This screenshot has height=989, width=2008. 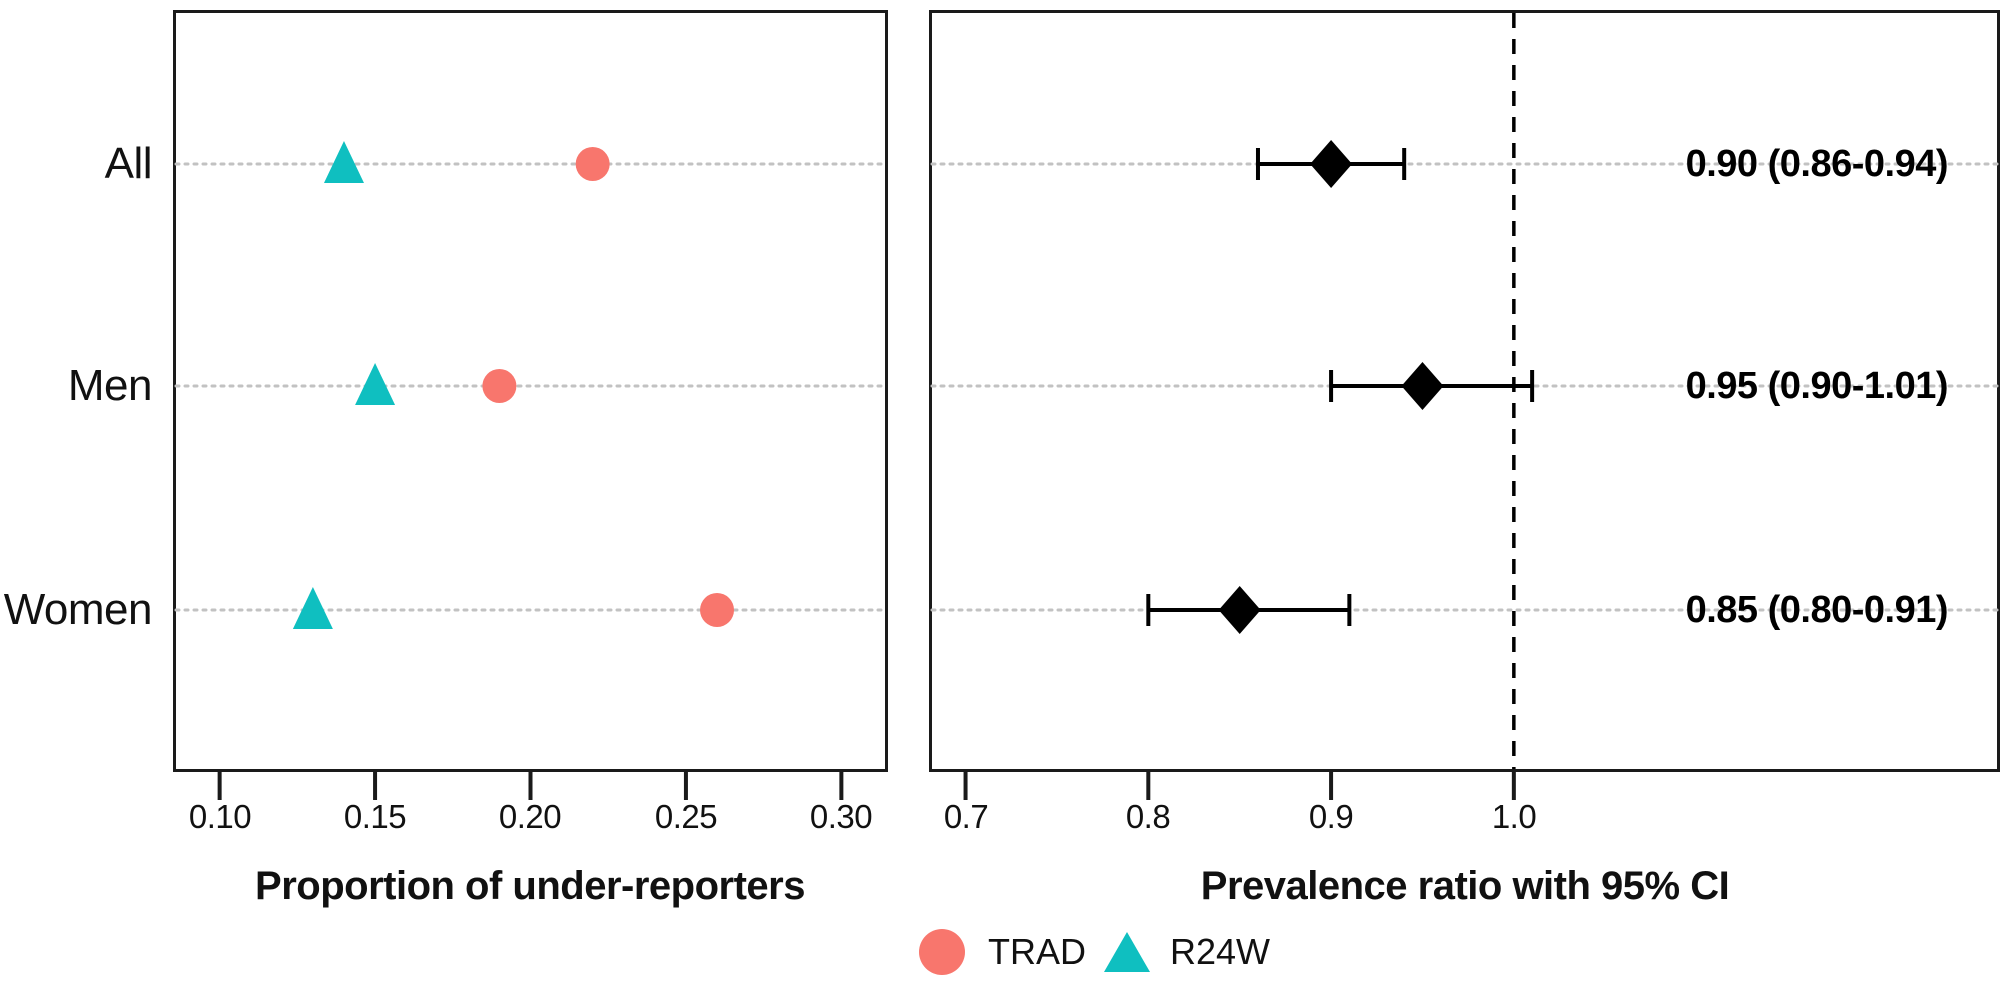 What do you see at coordinates (375, 384) in the screenshot?
I see `r24w-marker-men` at bounding box center [375, 384].